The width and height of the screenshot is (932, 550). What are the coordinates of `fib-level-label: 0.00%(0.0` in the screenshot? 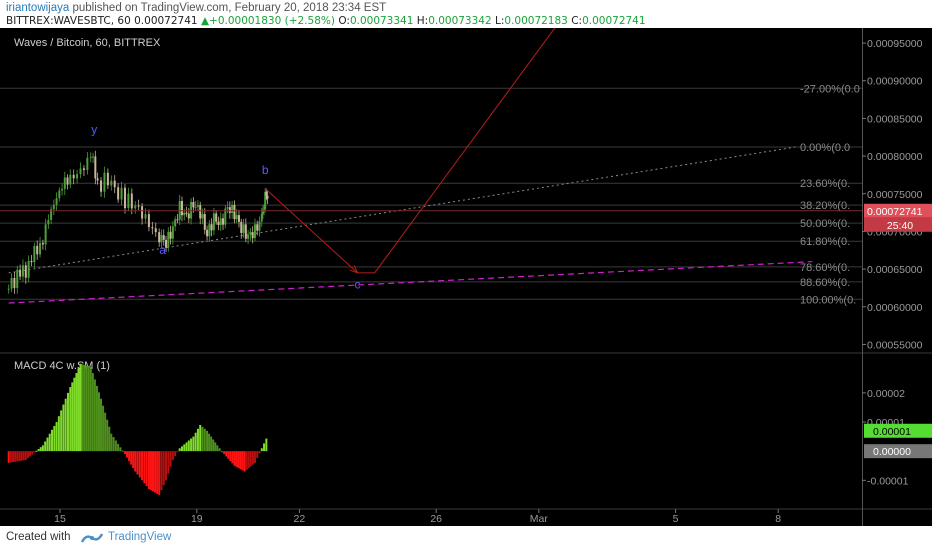 It's located at (825, 148).